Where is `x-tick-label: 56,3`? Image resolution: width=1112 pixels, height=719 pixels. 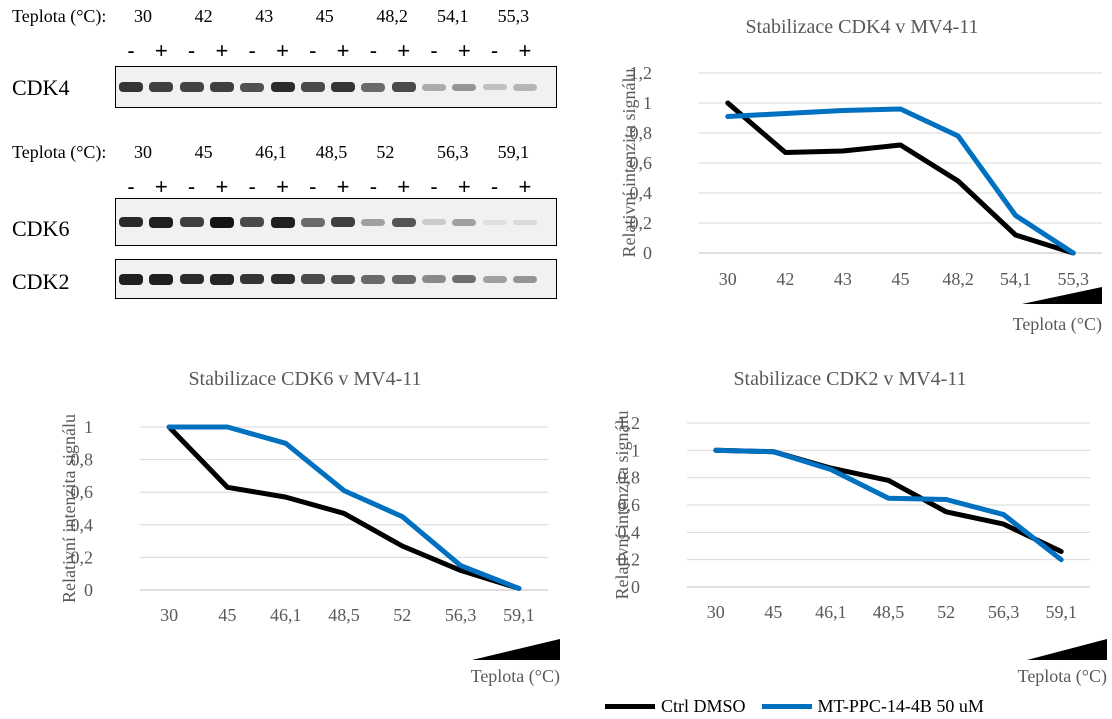 x-tick-label: 56,3 is located at coordinates (1004, 612).